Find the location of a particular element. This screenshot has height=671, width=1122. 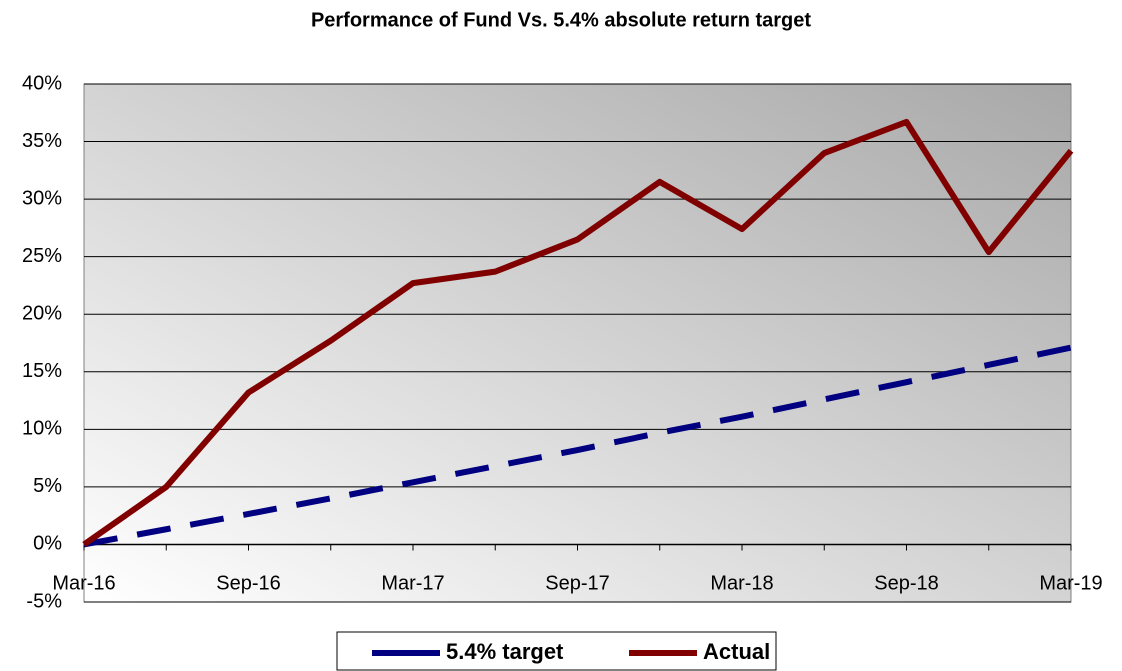

legend-label: 5.4% target is located at coordinates (505, 651).